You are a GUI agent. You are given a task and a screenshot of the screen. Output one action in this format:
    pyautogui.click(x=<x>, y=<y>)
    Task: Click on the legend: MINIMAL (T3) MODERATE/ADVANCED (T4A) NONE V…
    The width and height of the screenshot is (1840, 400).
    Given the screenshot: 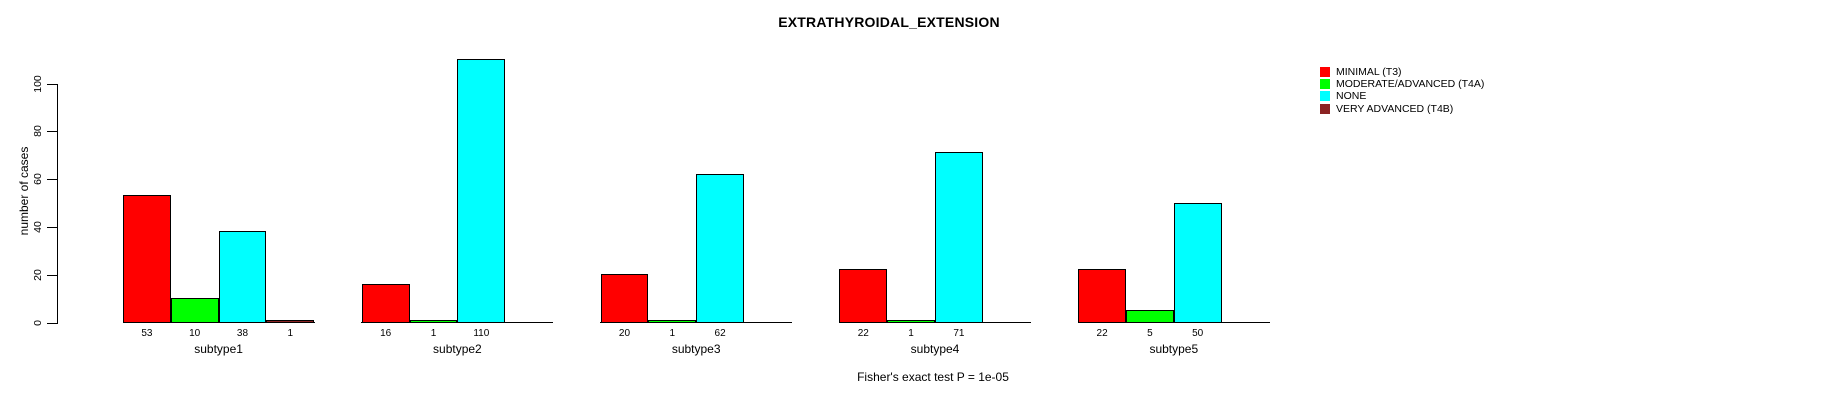 What is the action you would take?
    pyautogui.click(x=1402, y=90)
    